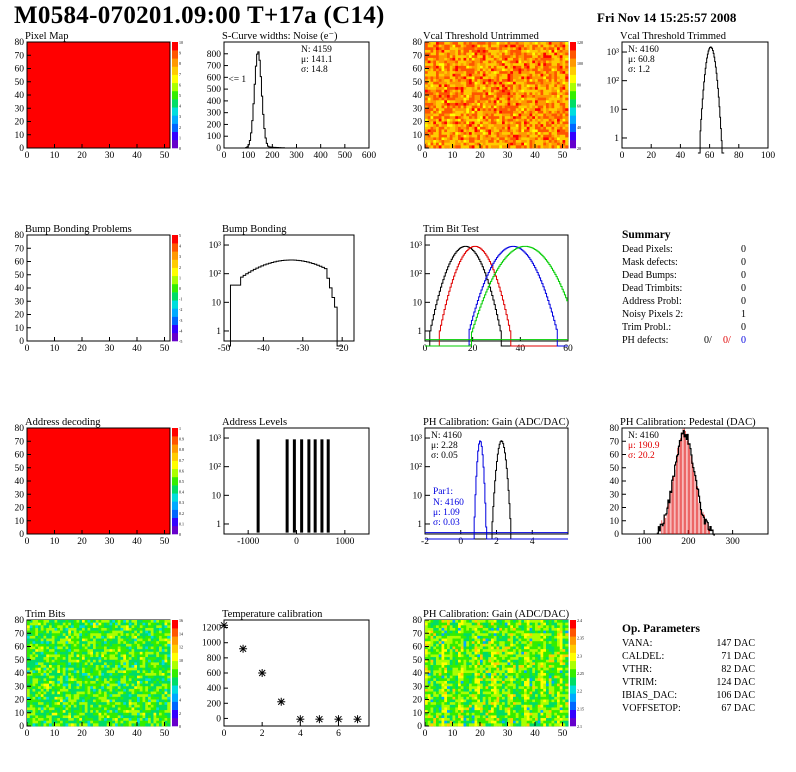 This screenshot has height=772, width=796. I want to click on y-tick-label: 30, so click(20, 687).